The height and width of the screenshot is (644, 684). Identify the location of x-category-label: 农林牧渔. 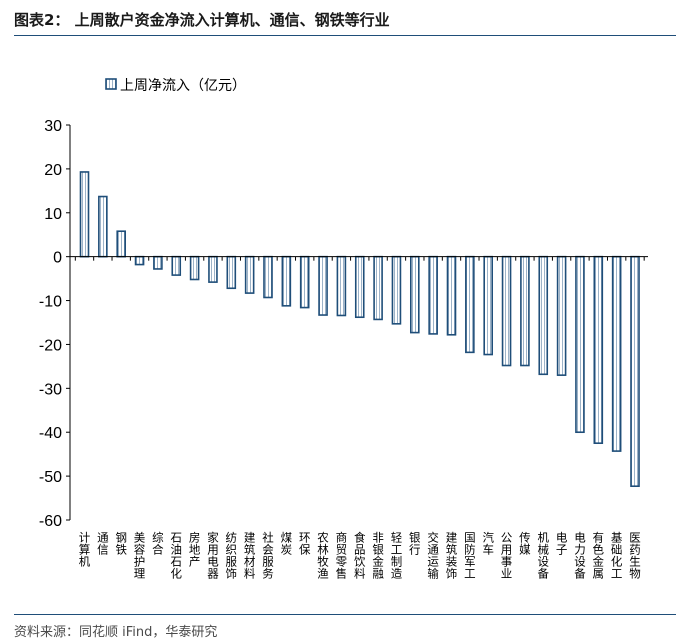
(323, 555).